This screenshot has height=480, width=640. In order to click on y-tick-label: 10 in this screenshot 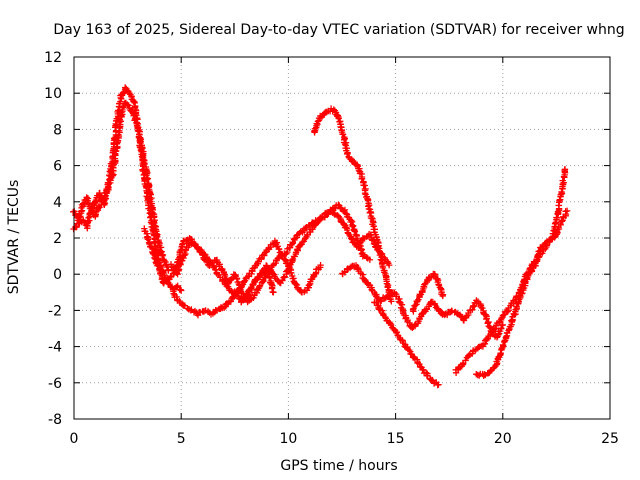, I will do `click(53, 94)`.